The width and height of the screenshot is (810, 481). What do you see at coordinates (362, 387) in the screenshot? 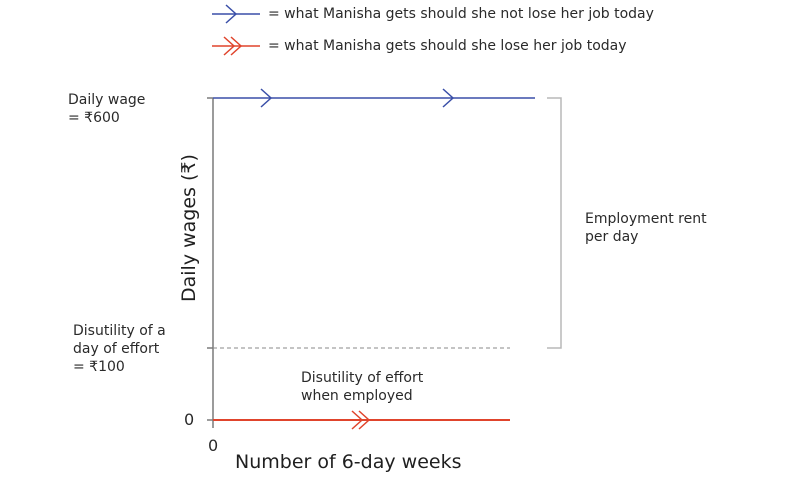
I see `disutility-employed-label: Disutility of effort when employed` at bounding box center [362, 387].